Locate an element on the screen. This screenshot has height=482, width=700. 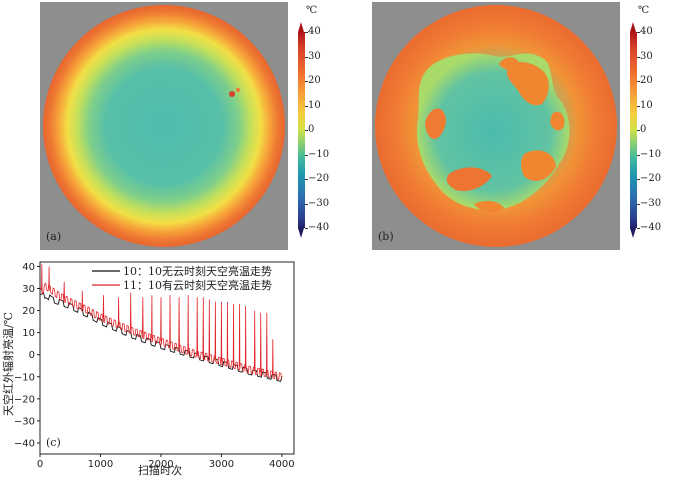
legend-label-cloudy: 11：10有云时刻天空亮温走势 is located at coordinates (197, 285).